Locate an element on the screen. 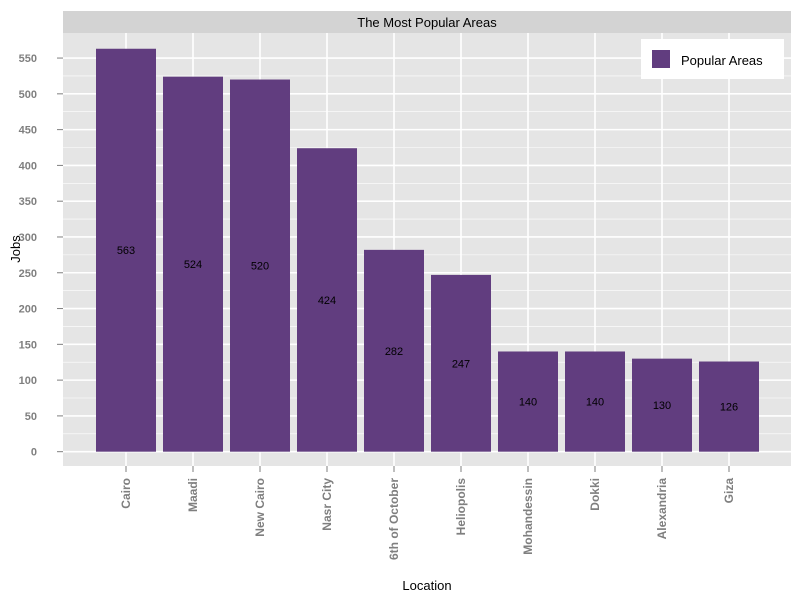 Image resolution: width=800 pixels, height=600 pixels. bar-value-label: 247 is located at coordinates (461, 364).